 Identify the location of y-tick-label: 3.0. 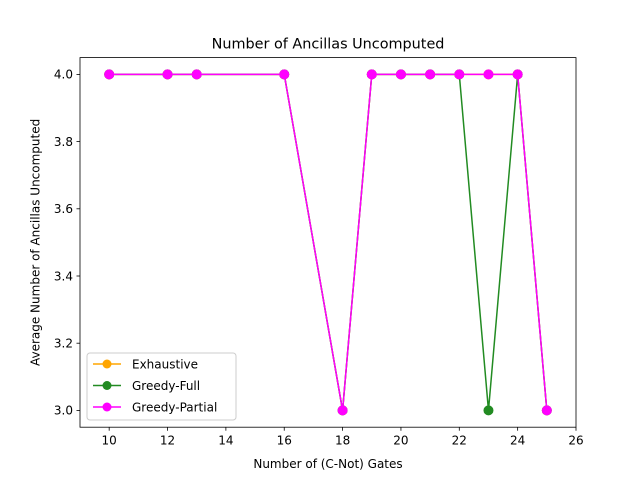
(63, 411).